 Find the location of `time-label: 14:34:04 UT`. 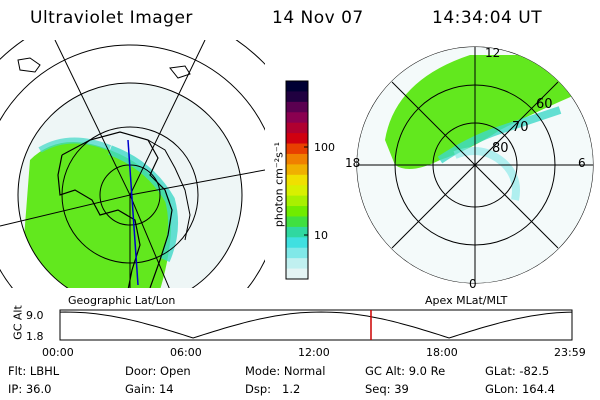

time-label: 14:34:04 UT is located at coordinates (487, 18).